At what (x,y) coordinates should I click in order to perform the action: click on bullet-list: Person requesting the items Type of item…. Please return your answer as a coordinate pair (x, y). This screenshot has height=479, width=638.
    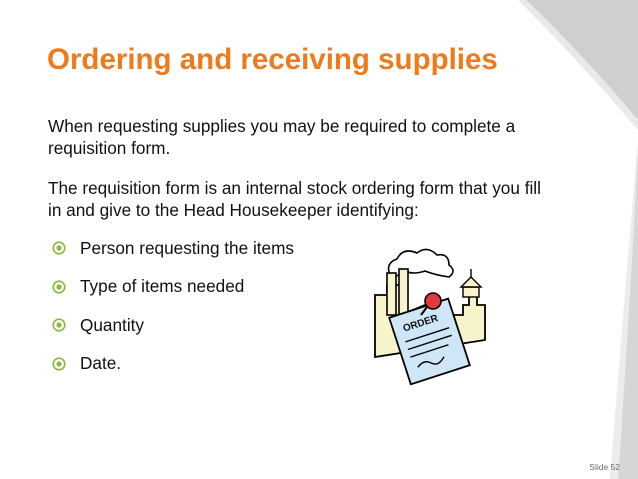
    Looking at the image, I should click on (173, 315).